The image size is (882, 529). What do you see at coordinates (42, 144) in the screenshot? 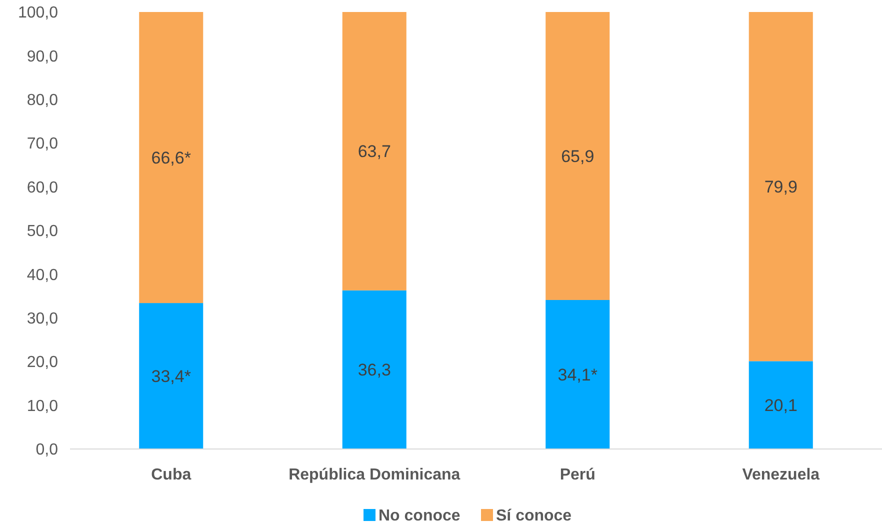
I see `y-tick-label: 70,0` at bounding box center [42, 144].